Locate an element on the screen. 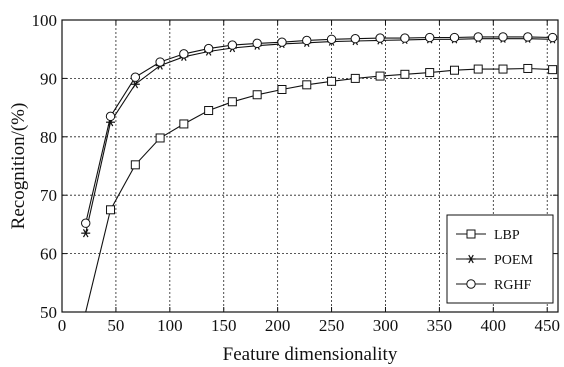 The image size is (564, 367). legend-poem-label: POEM is located at coordinates (513, 260).